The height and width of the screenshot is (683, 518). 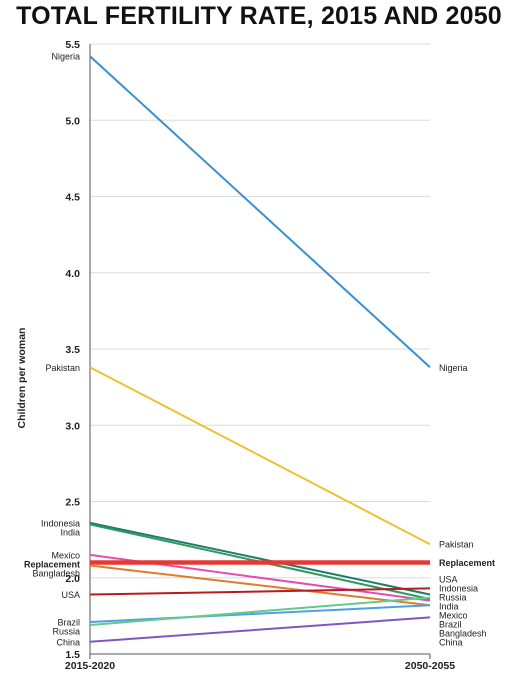 What do you see at coordinates (72, 426) in the screenshot?
I see `y-tick-label: 3.0` at bounding box center [72, 426].